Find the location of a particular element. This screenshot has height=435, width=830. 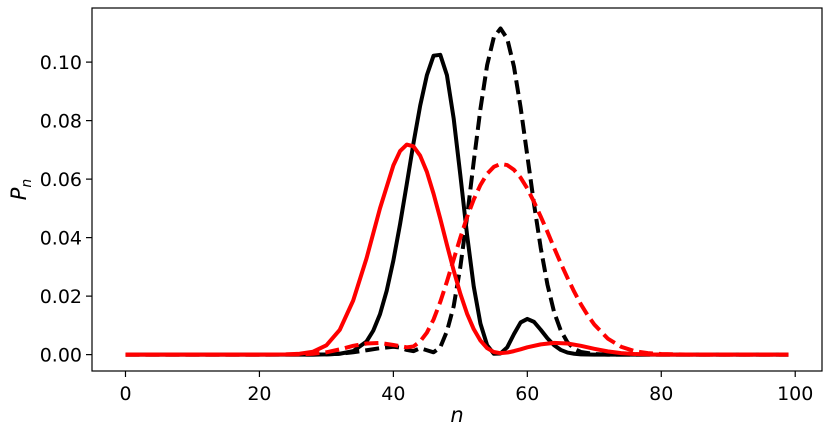

y-axis: 0.00 0.02 0.04 0.06 0.08 0.10 is located at coordinates (66, 209).